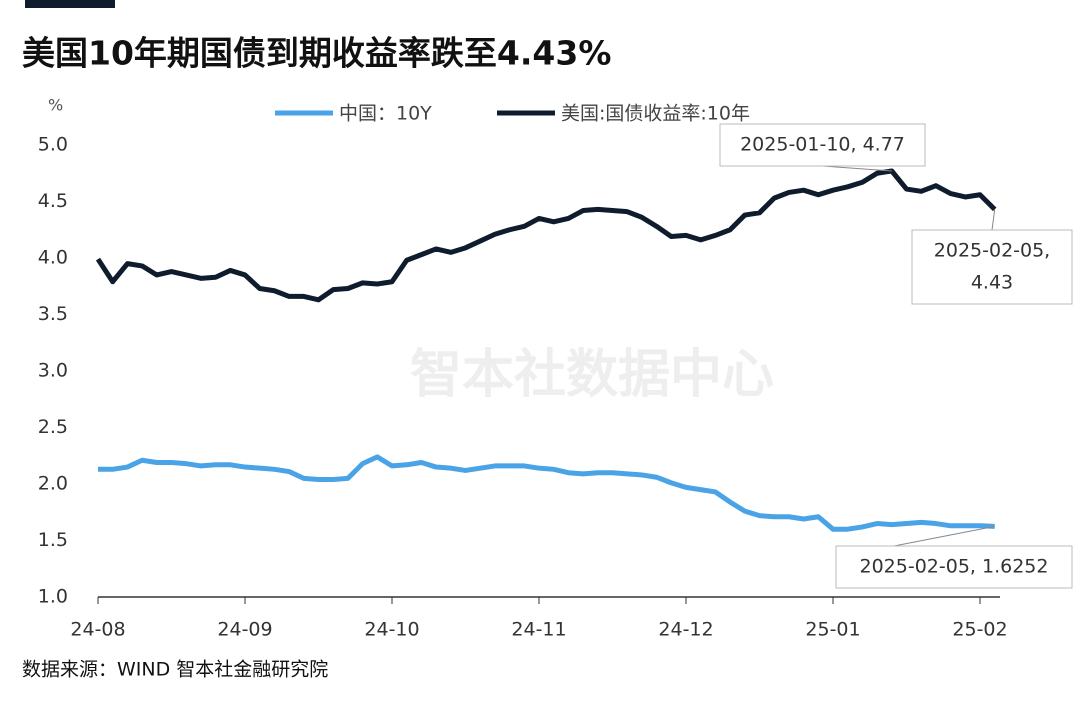  What do you see at coordinates (655, 114) in the screenshot?
I see `legend-label: 美国:国债收益率:10年` at bounding box center [655, 114].